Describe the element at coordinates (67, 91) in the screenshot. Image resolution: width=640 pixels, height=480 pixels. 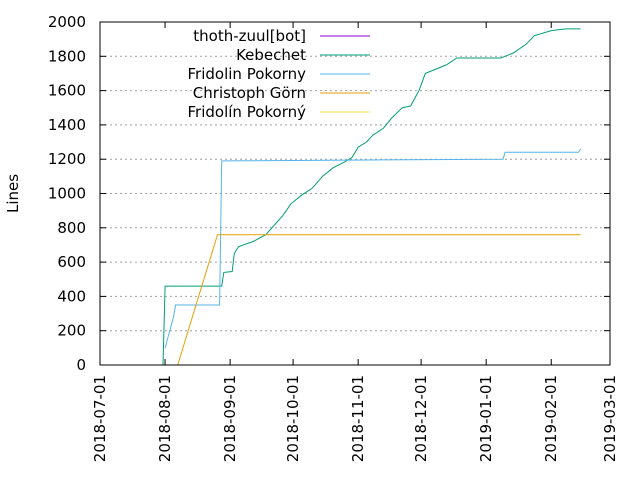
I see `y-tick-label: 1600` at that location.